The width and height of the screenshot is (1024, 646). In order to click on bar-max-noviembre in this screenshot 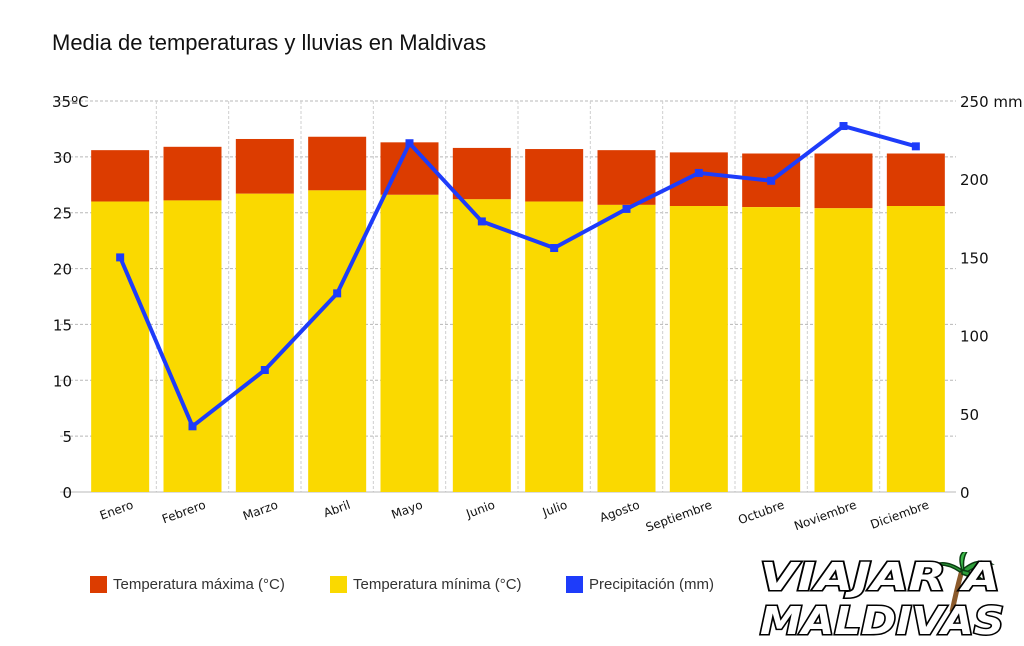, I will do `click(843, 181)`.